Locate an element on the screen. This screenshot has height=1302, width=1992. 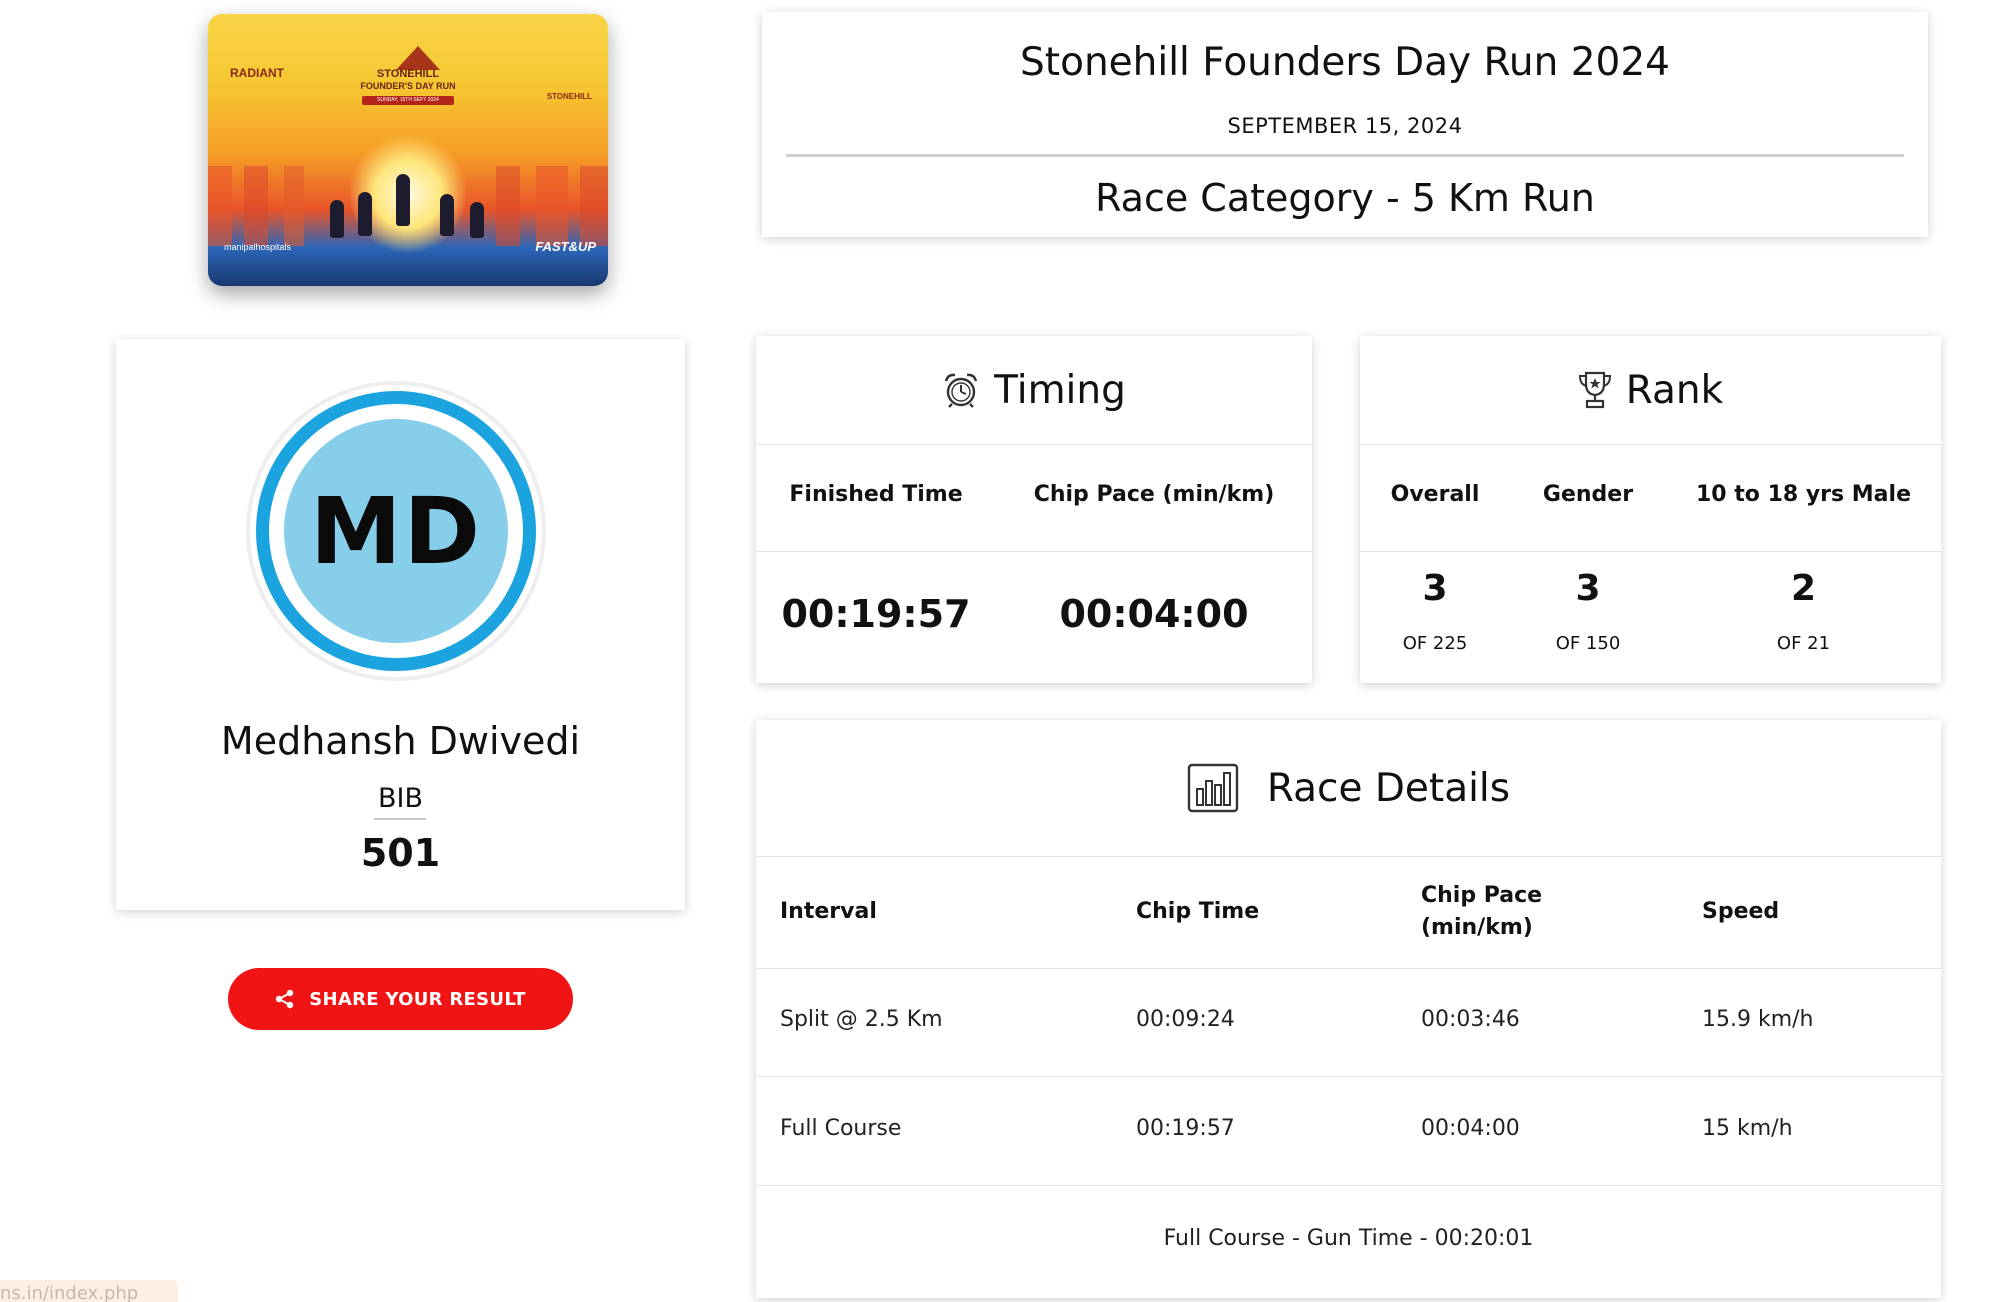
rank-gender-value: 3 is located at coordinates (1588, 588).